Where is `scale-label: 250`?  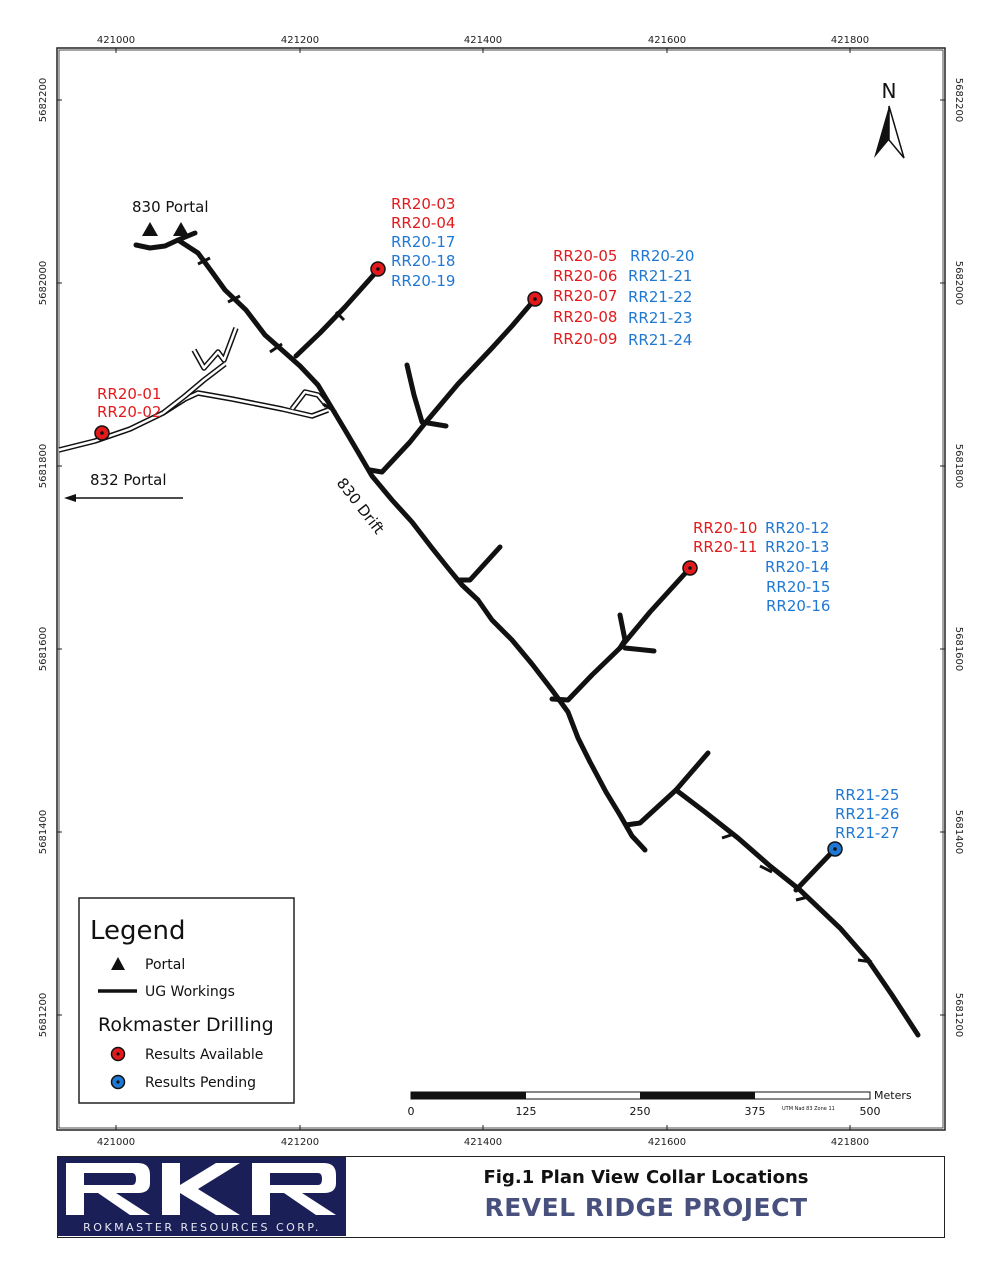 scale-label: 250 is located at coordinates (640, 1111).